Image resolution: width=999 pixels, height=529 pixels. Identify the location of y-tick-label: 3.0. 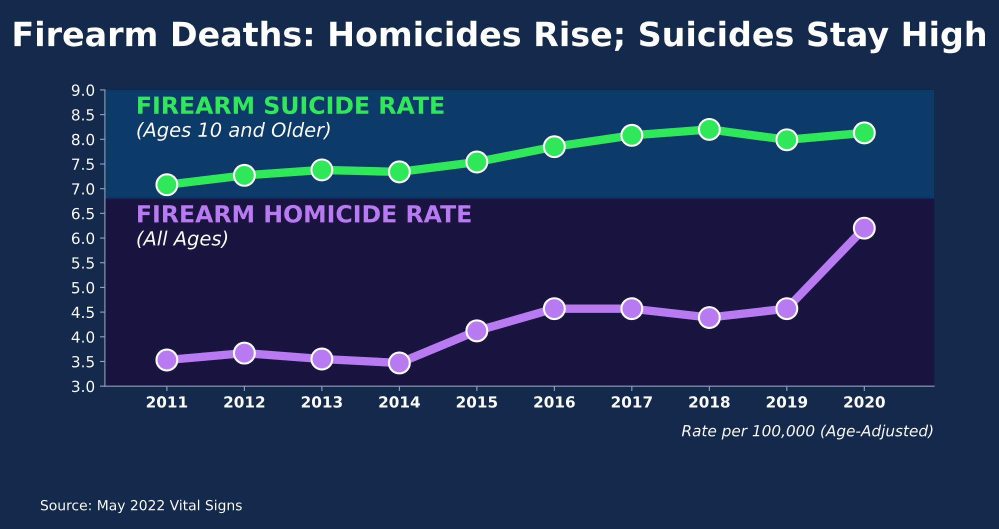
(83, 386).